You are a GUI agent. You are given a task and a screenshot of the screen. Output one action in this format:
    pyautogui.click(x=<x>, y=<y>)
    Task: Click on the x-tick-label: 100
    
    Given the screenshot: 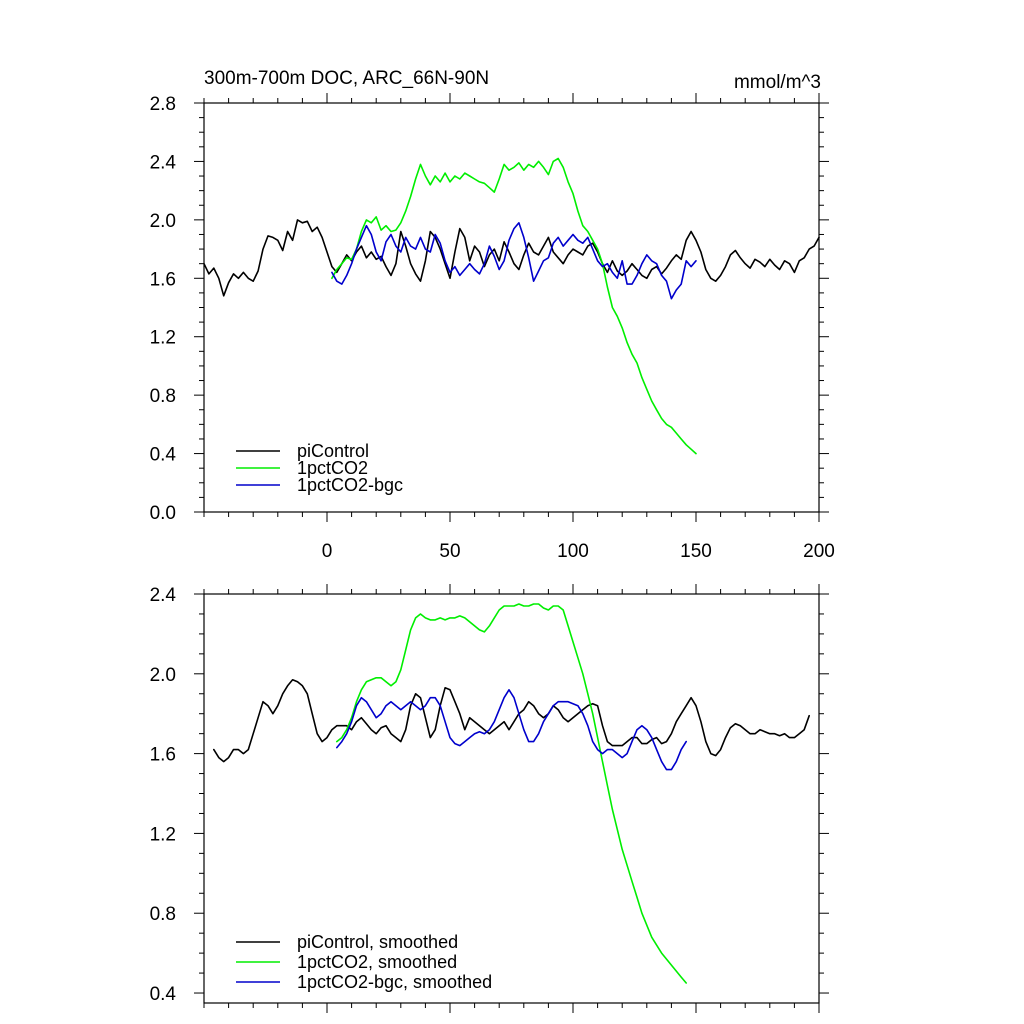 What is the action you would take?
    pyautogui.click(x=573, y=551)
    